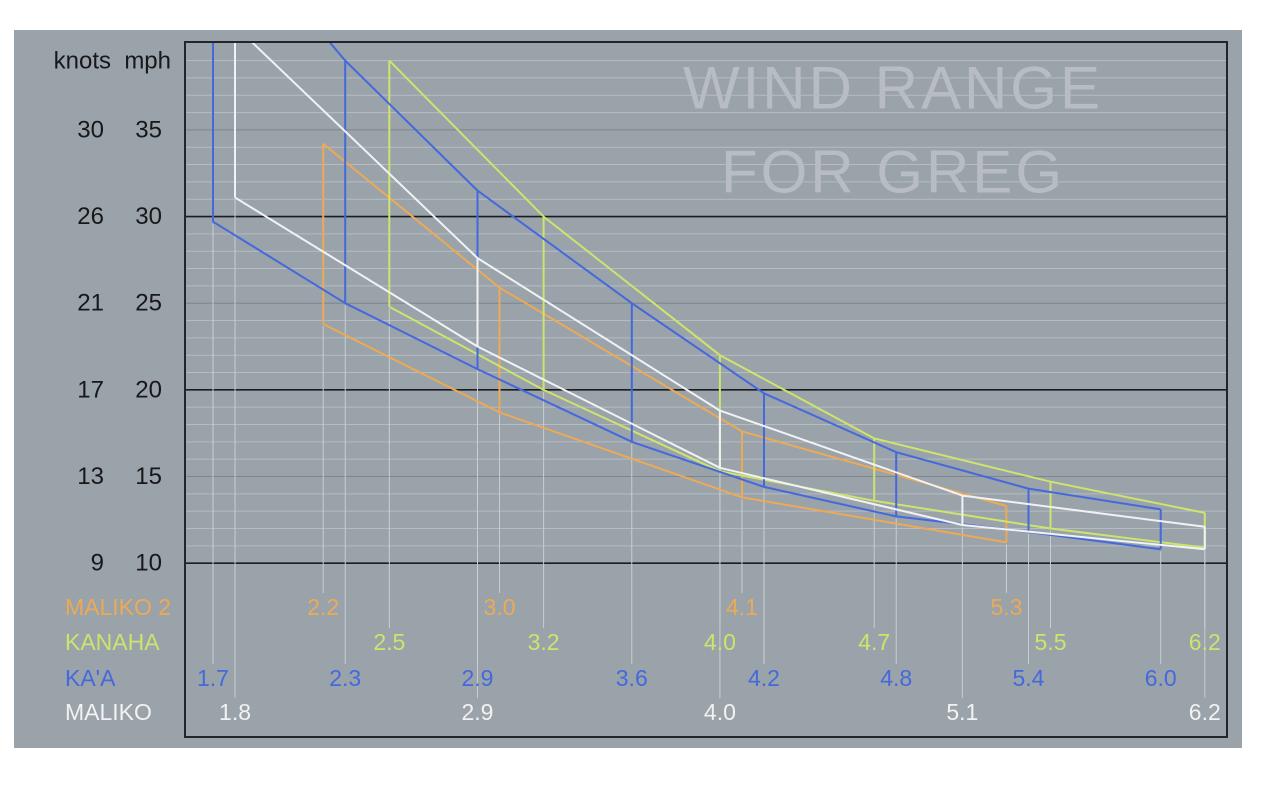 The image size is (1284, 797). I want to click on size-value-label: 5.4, so click(1028, 678).